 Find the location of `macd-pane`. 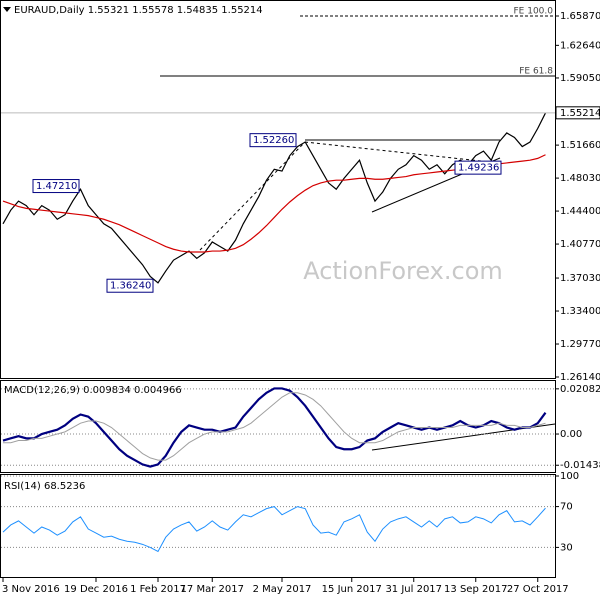

macd-pane is located at coordinates (278, 426).